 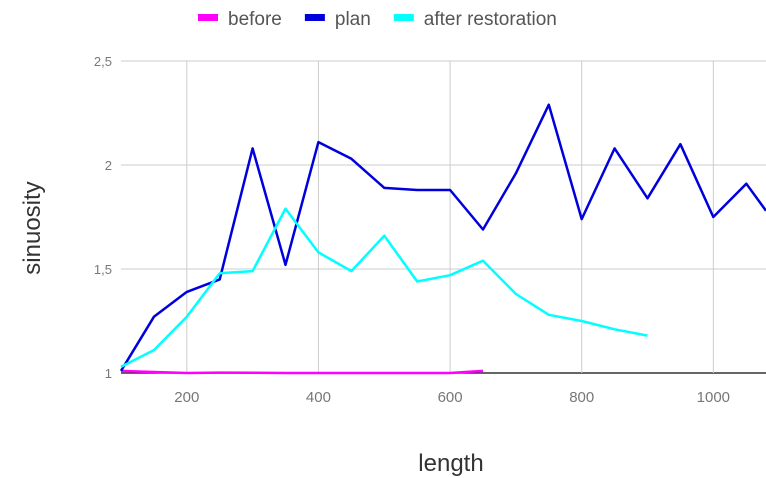 I want to click on legend-item-before: before, so click(x=240, y=19).